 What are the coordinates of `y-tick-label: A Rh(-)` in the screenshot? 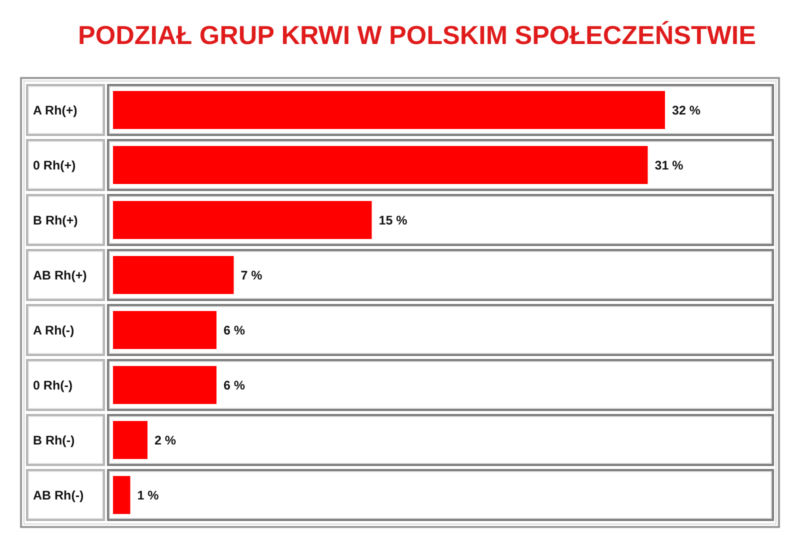 It's located at (53, 331).